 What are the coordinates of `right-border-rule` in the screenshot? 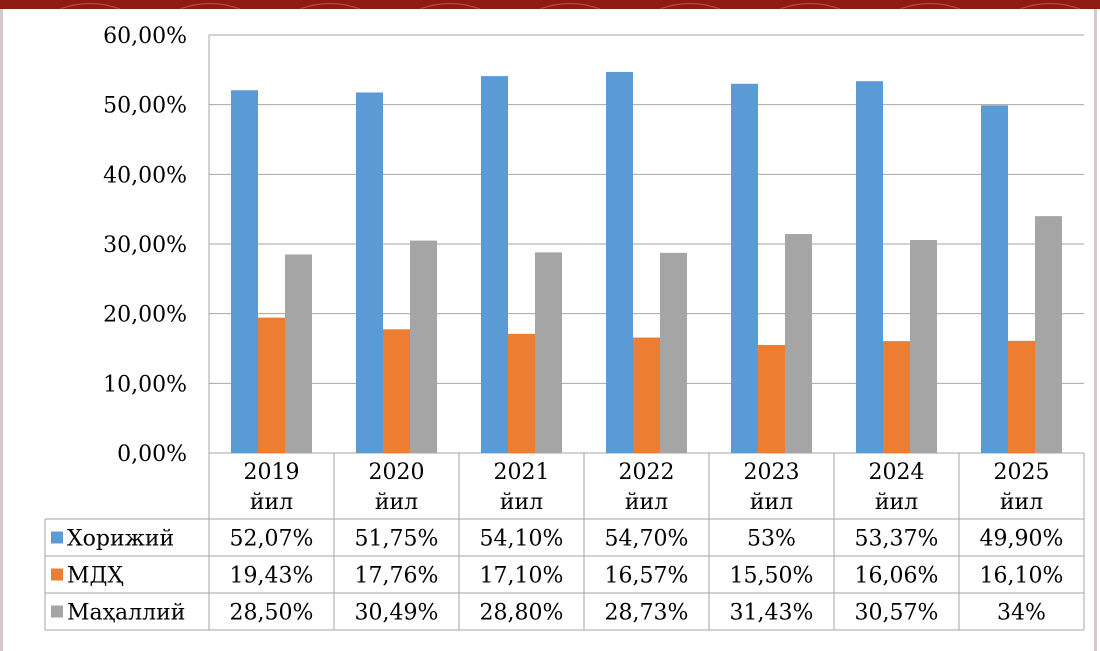 It's located at (1095, 330).